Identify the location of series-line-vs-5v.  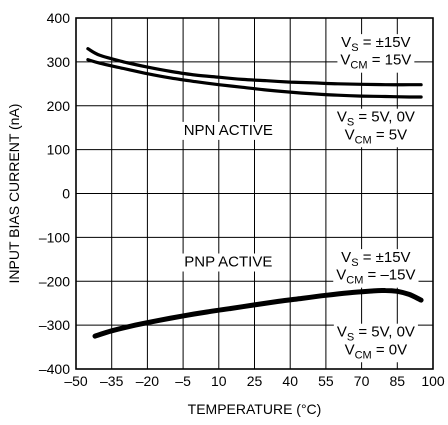
(254, 78).